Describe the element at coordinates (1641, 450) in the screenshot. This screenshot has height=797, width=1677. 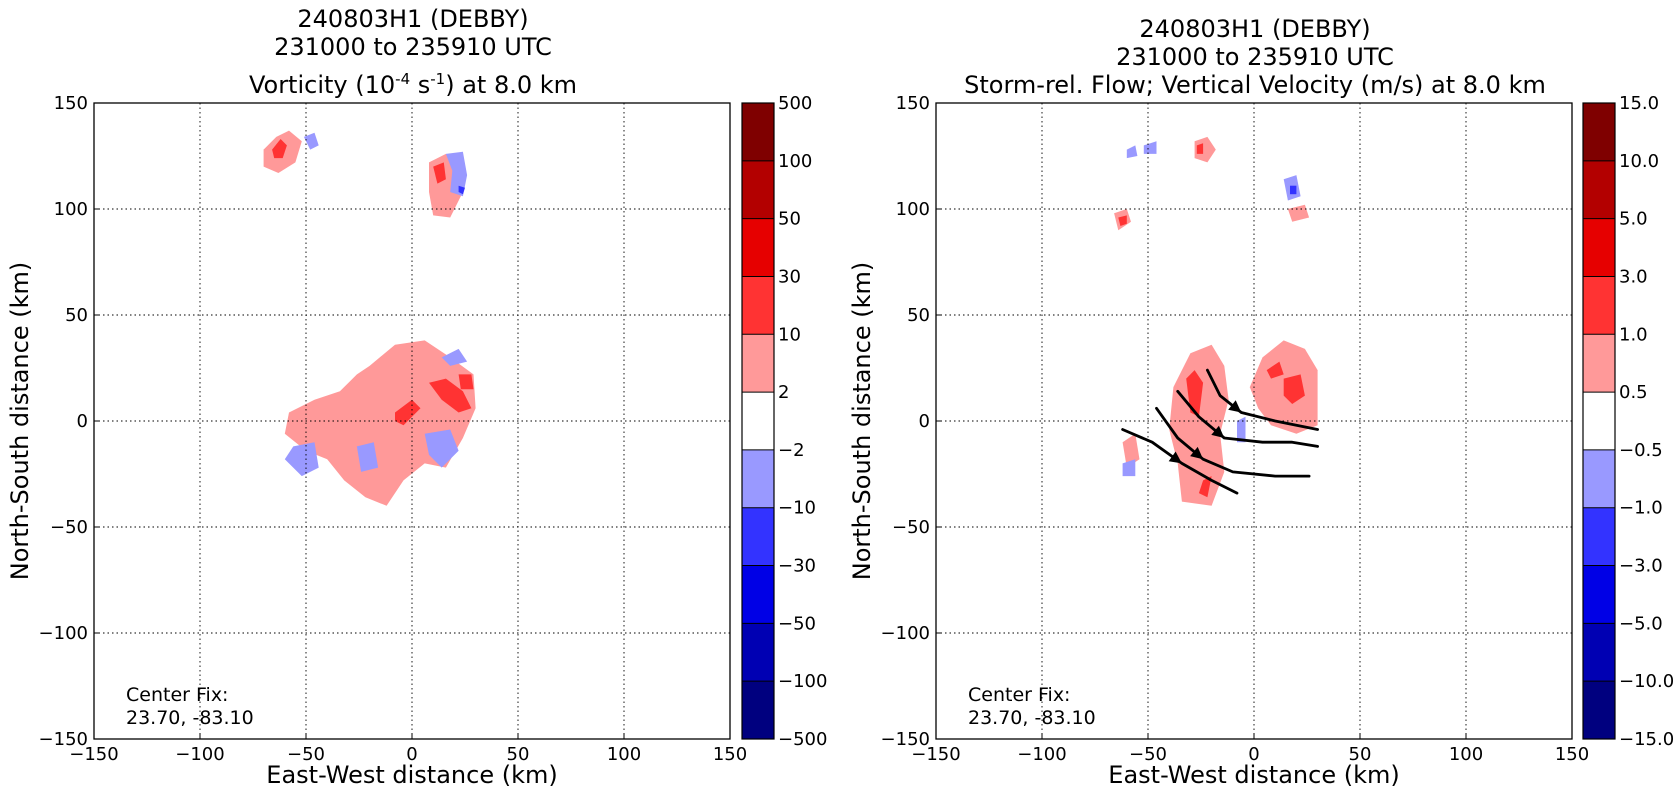
I see `colorbar-label: −0.5` at that location.